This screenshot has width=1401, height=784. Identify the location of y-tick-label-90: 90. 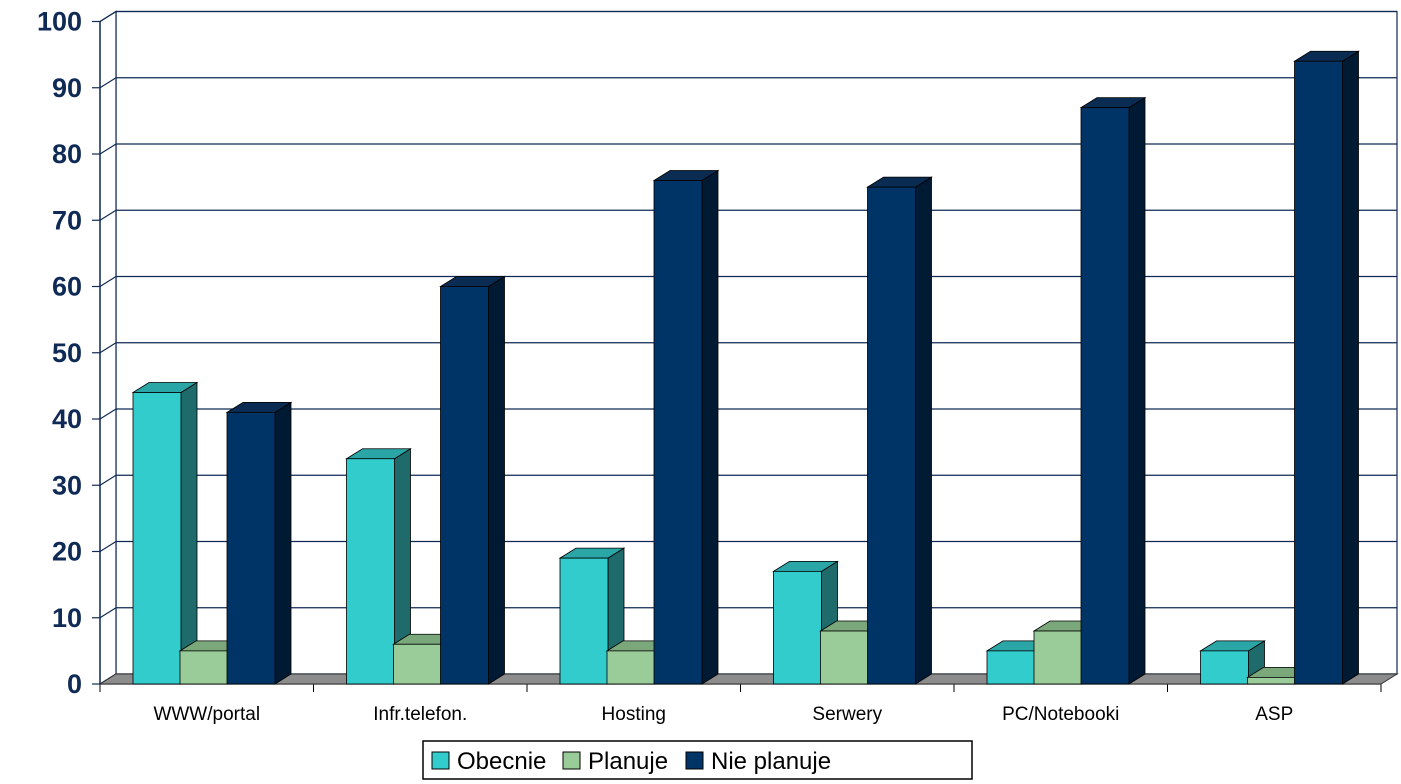
(67, 88).